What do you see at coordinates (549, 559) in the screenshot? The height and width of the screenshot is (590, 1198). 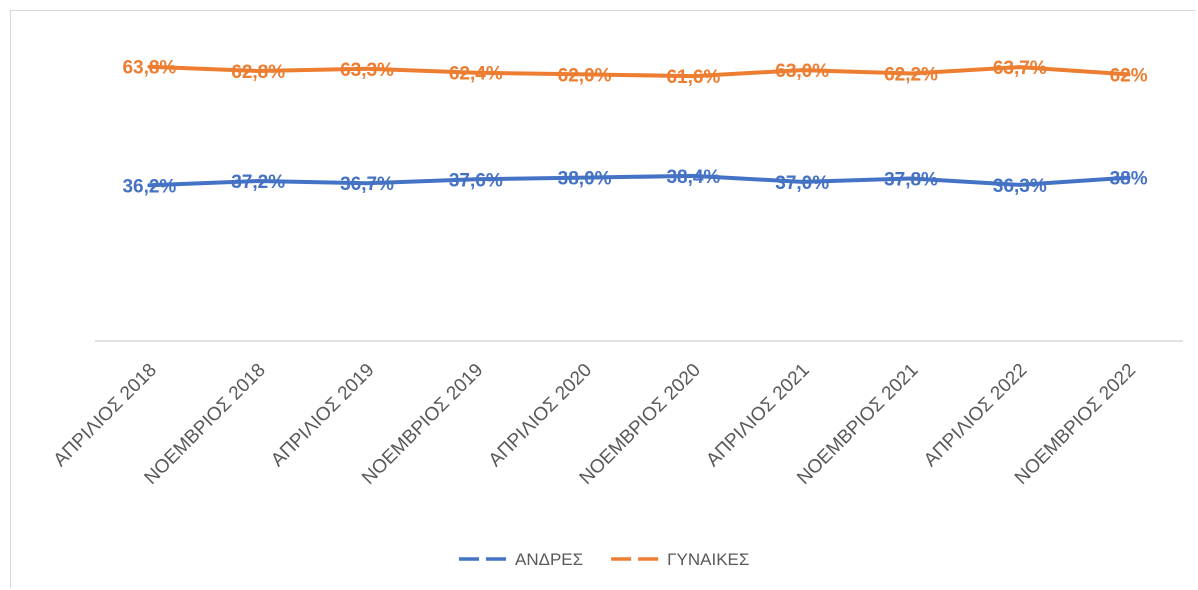 I see `legend-label: ΑΝΔΡΕΣ` at bounding box center [549, 559].